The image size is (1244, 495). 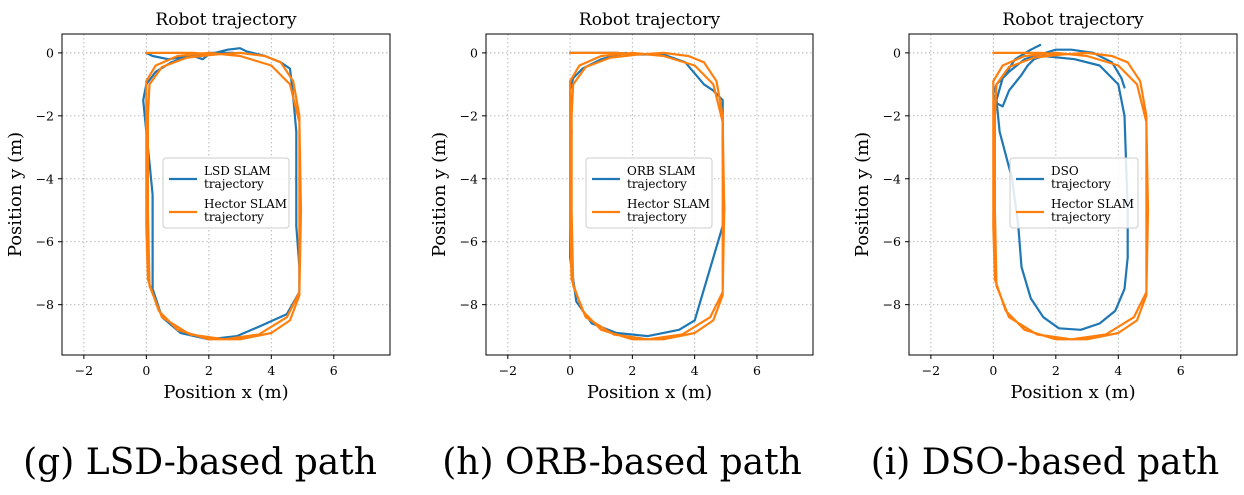 I want to click on figure-caption: (g) LSD-based path, so click(x=200, y=462).